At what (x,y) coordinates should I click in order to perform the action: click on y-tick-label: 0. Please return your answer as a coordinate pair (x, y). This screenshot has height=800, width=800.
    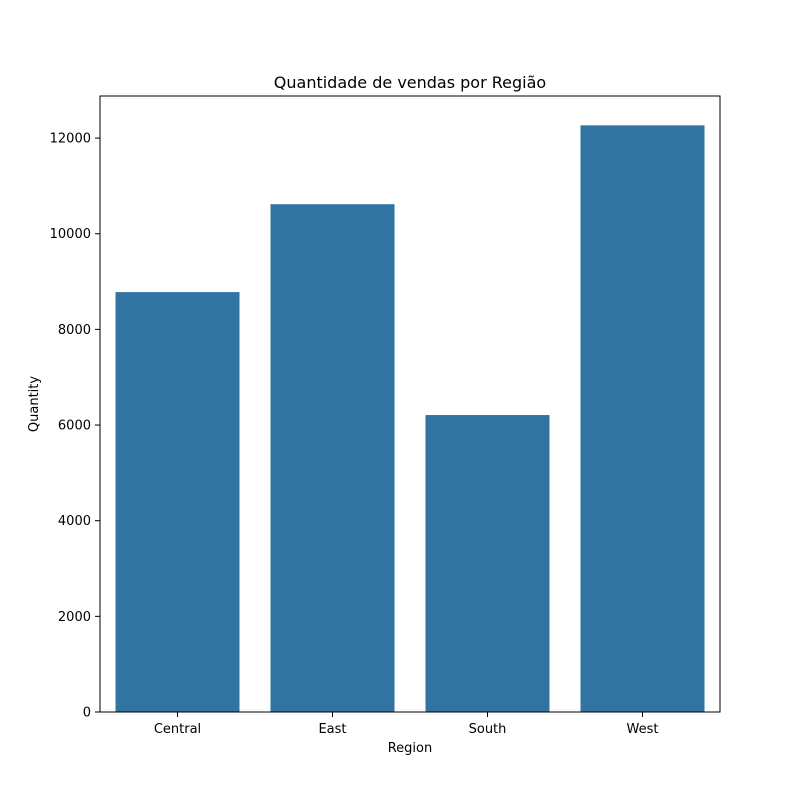
    Looking at the image, I should click on (87, 713).